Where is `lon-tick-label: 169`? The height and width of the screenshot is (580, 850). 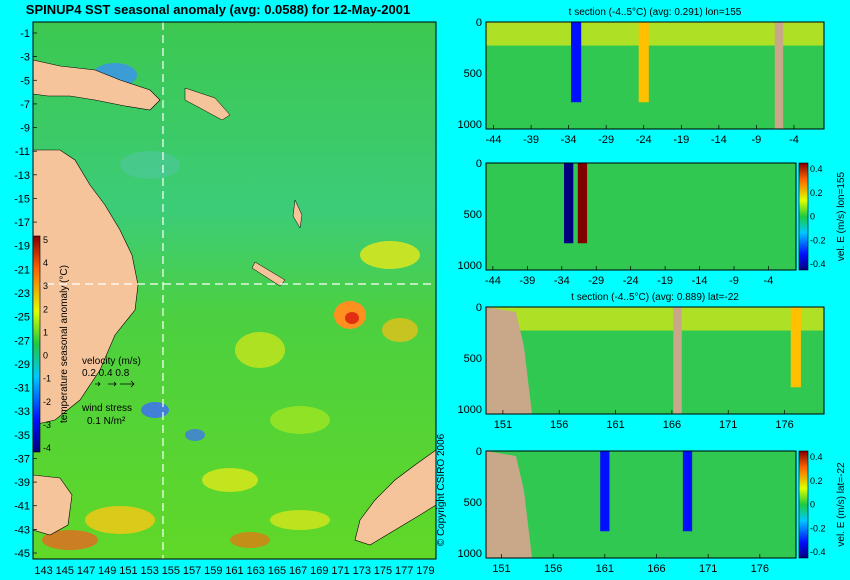 lon-tick-label: 169 is located at coordinates (319, 571).